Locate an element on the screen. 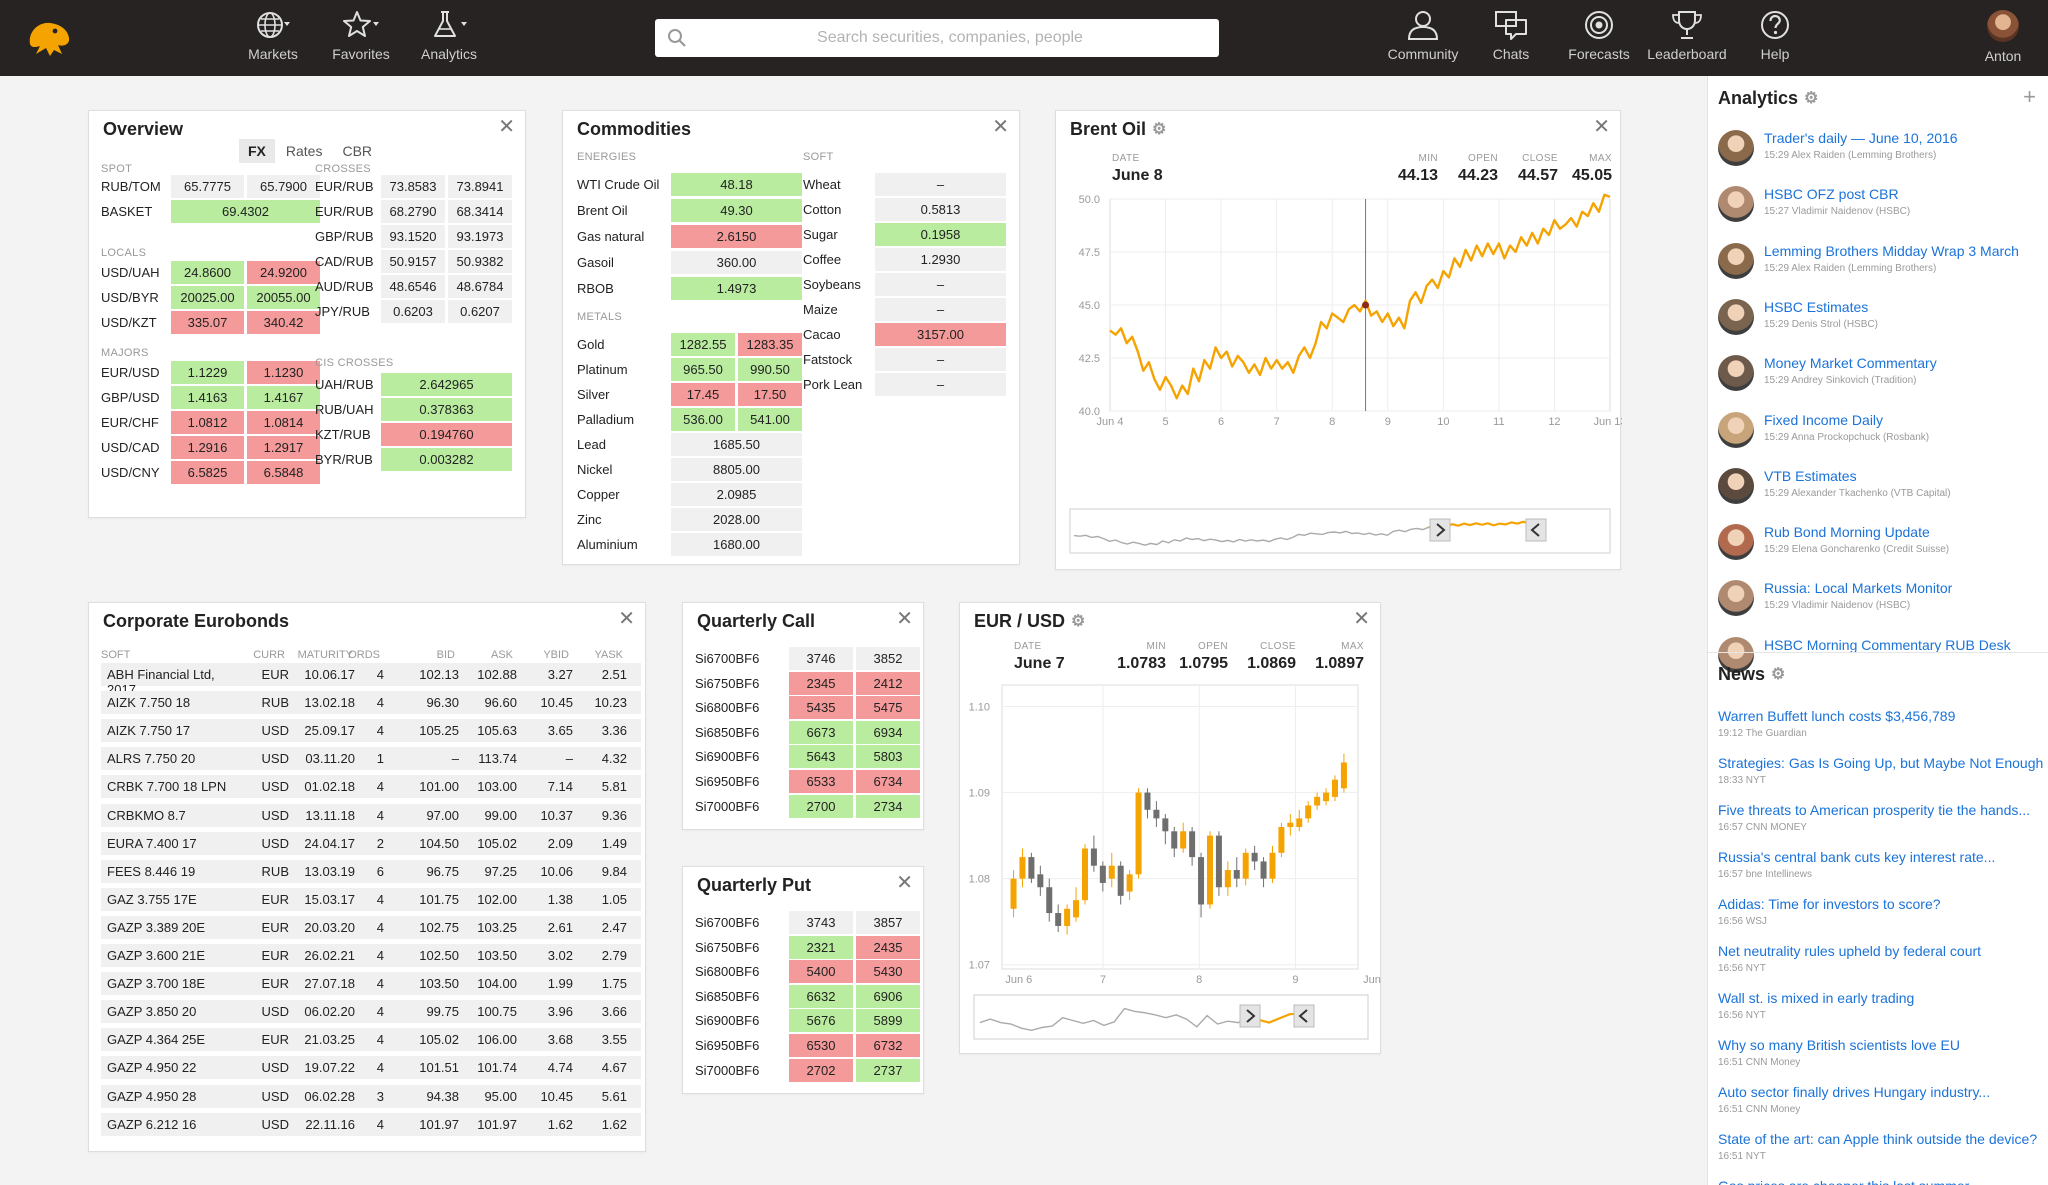  majors-row: USD/CNY 6.5825 6.5848 is located at coordinates (210, 472).